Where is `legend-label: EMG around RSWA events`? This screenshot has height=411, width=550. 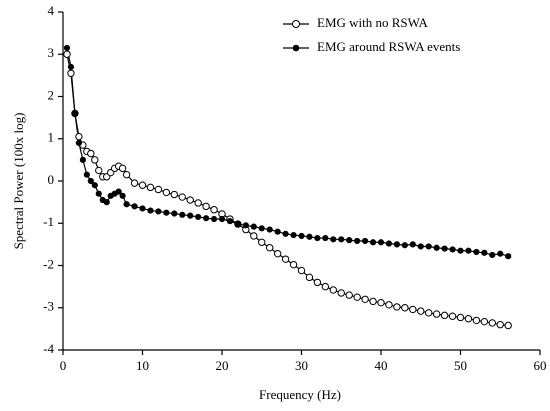 legend-label: EMG around RSWA events is located at coordinates (388, 46).